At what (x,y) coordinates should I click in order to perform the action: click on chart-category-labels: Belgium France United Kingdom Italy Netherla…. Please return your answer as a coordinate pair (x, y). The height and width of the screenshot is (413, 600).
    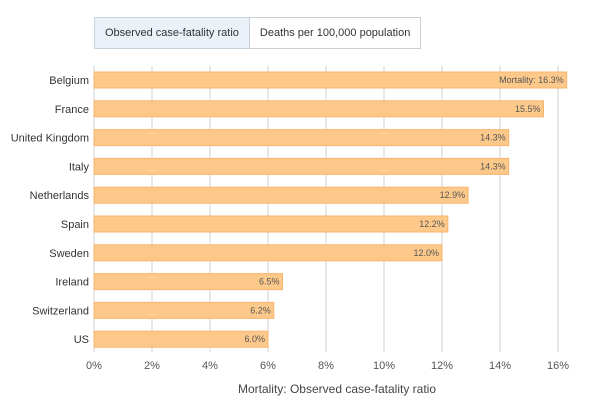
    Looking at the image, I should click on (50, 210).